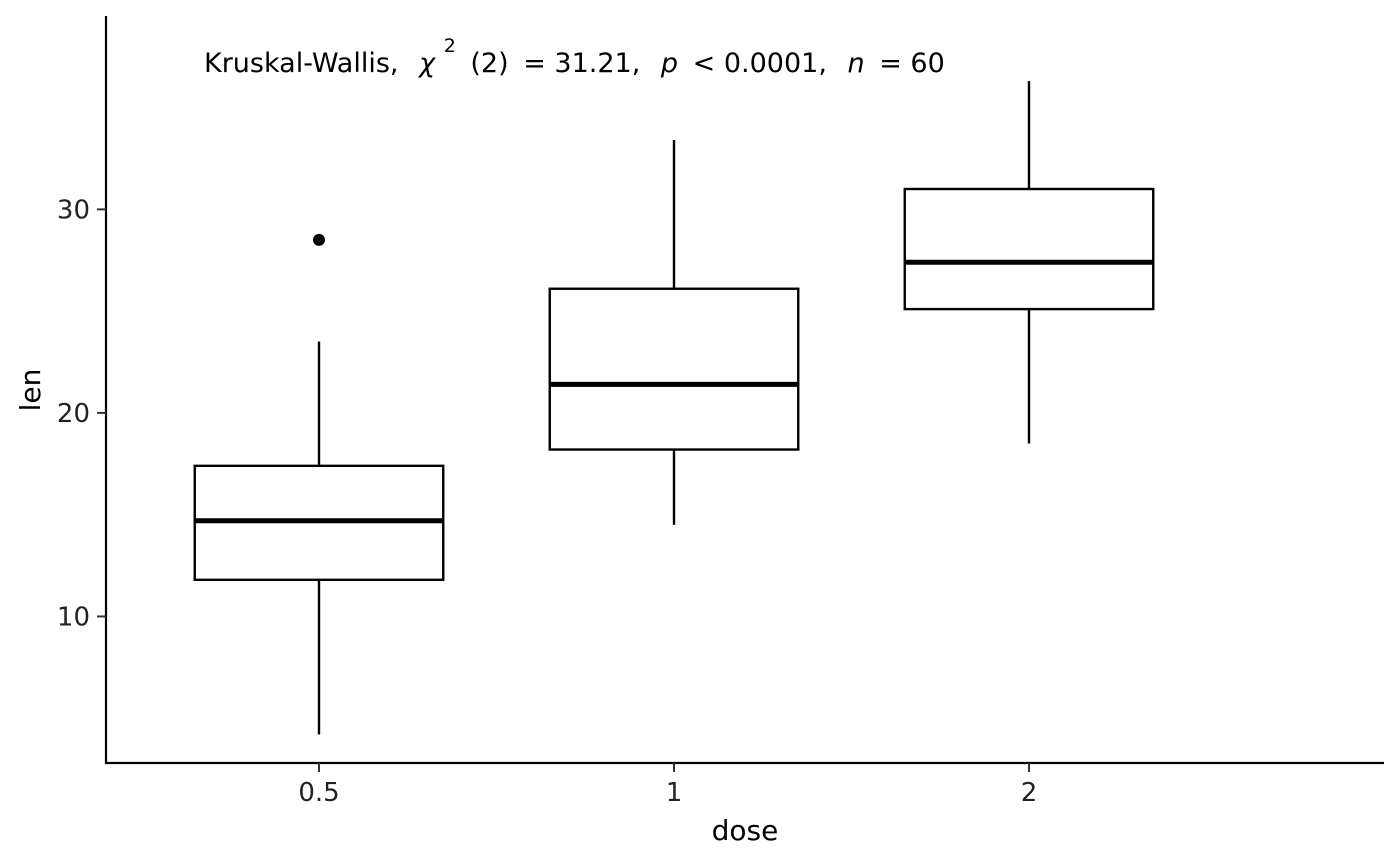 The image size is (1400, 866). Describe the element at coordinates (319, 484) in the screenshot. I see `box-0.5` at that location.